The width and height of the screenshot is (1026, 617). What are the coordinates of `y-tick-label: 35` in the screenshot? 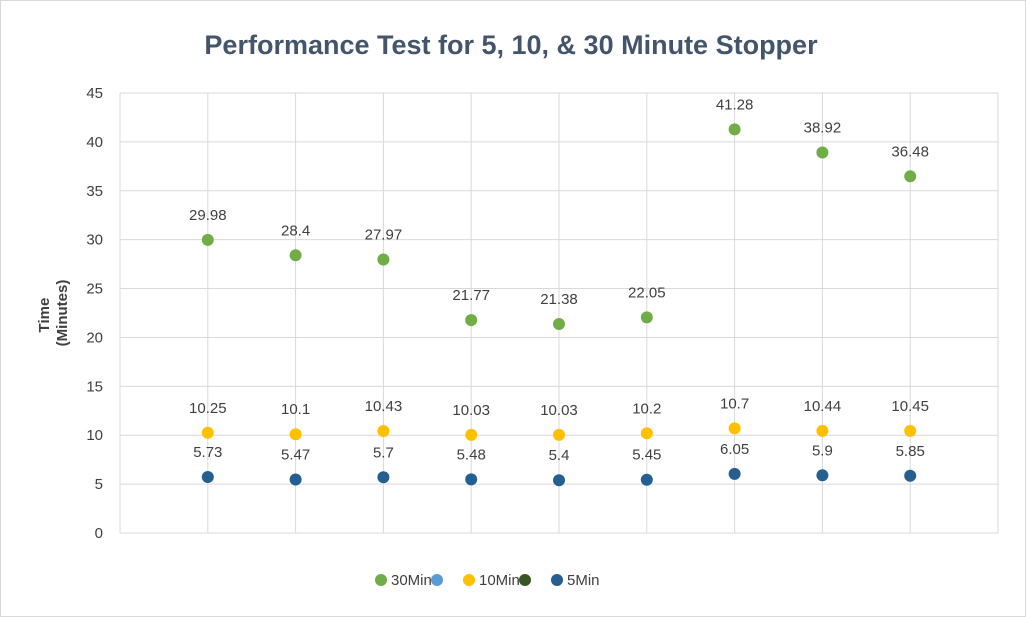 It's located at (94, 191).